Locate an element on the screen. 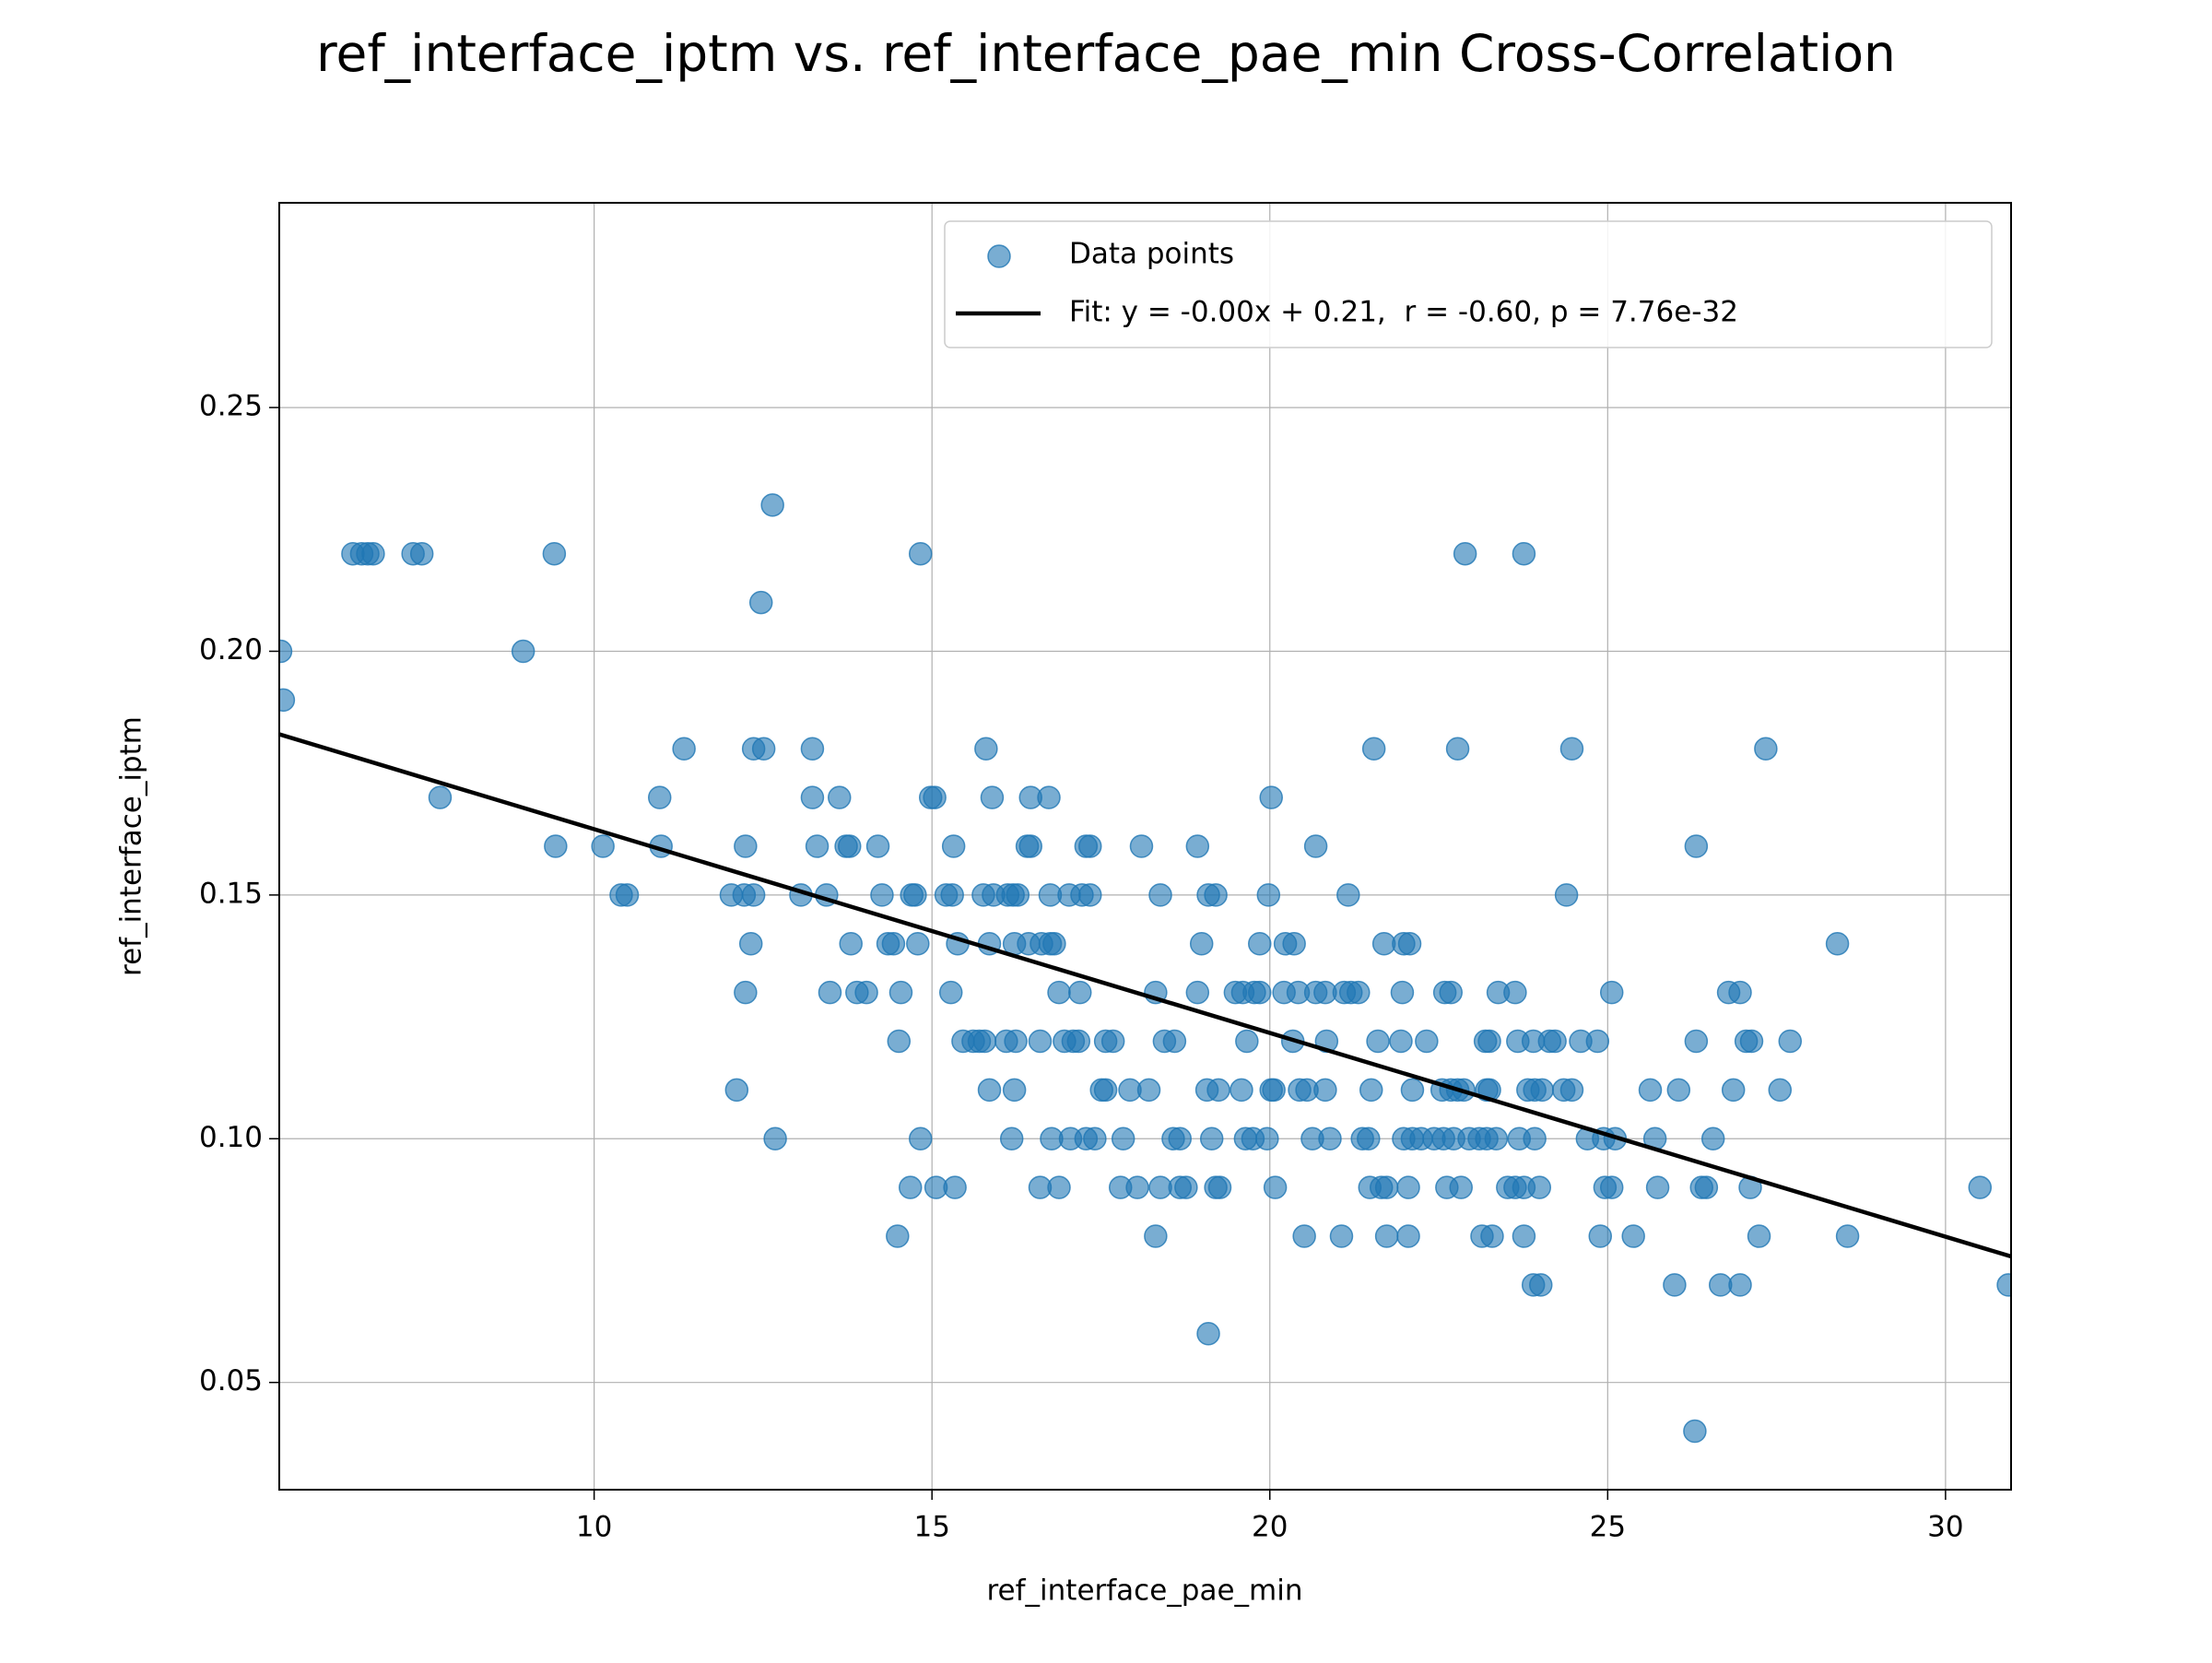 This screenshot has width=2212, height=1663. y-tick-label: 0.10 is located at coordinates (231, 1137).